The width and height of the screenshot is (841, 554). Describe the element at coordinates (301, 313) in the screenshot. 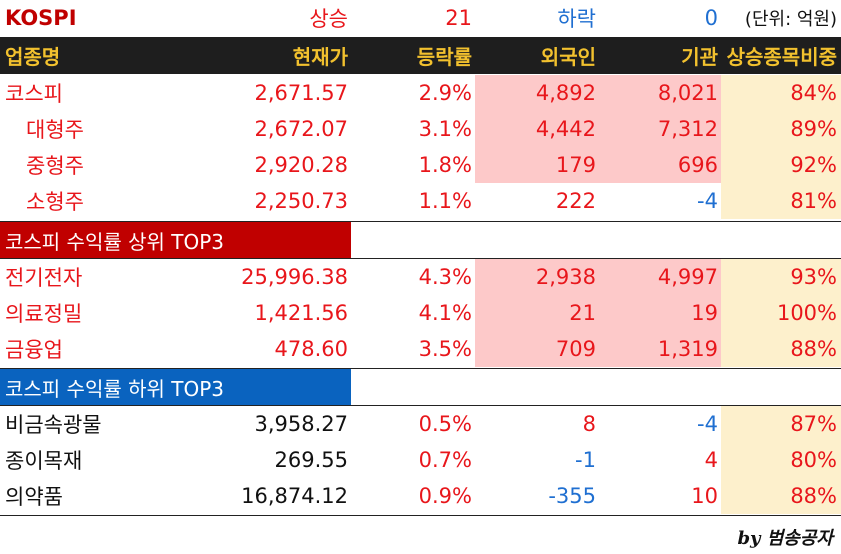

I see `row-price: 1,421.56` at that location.